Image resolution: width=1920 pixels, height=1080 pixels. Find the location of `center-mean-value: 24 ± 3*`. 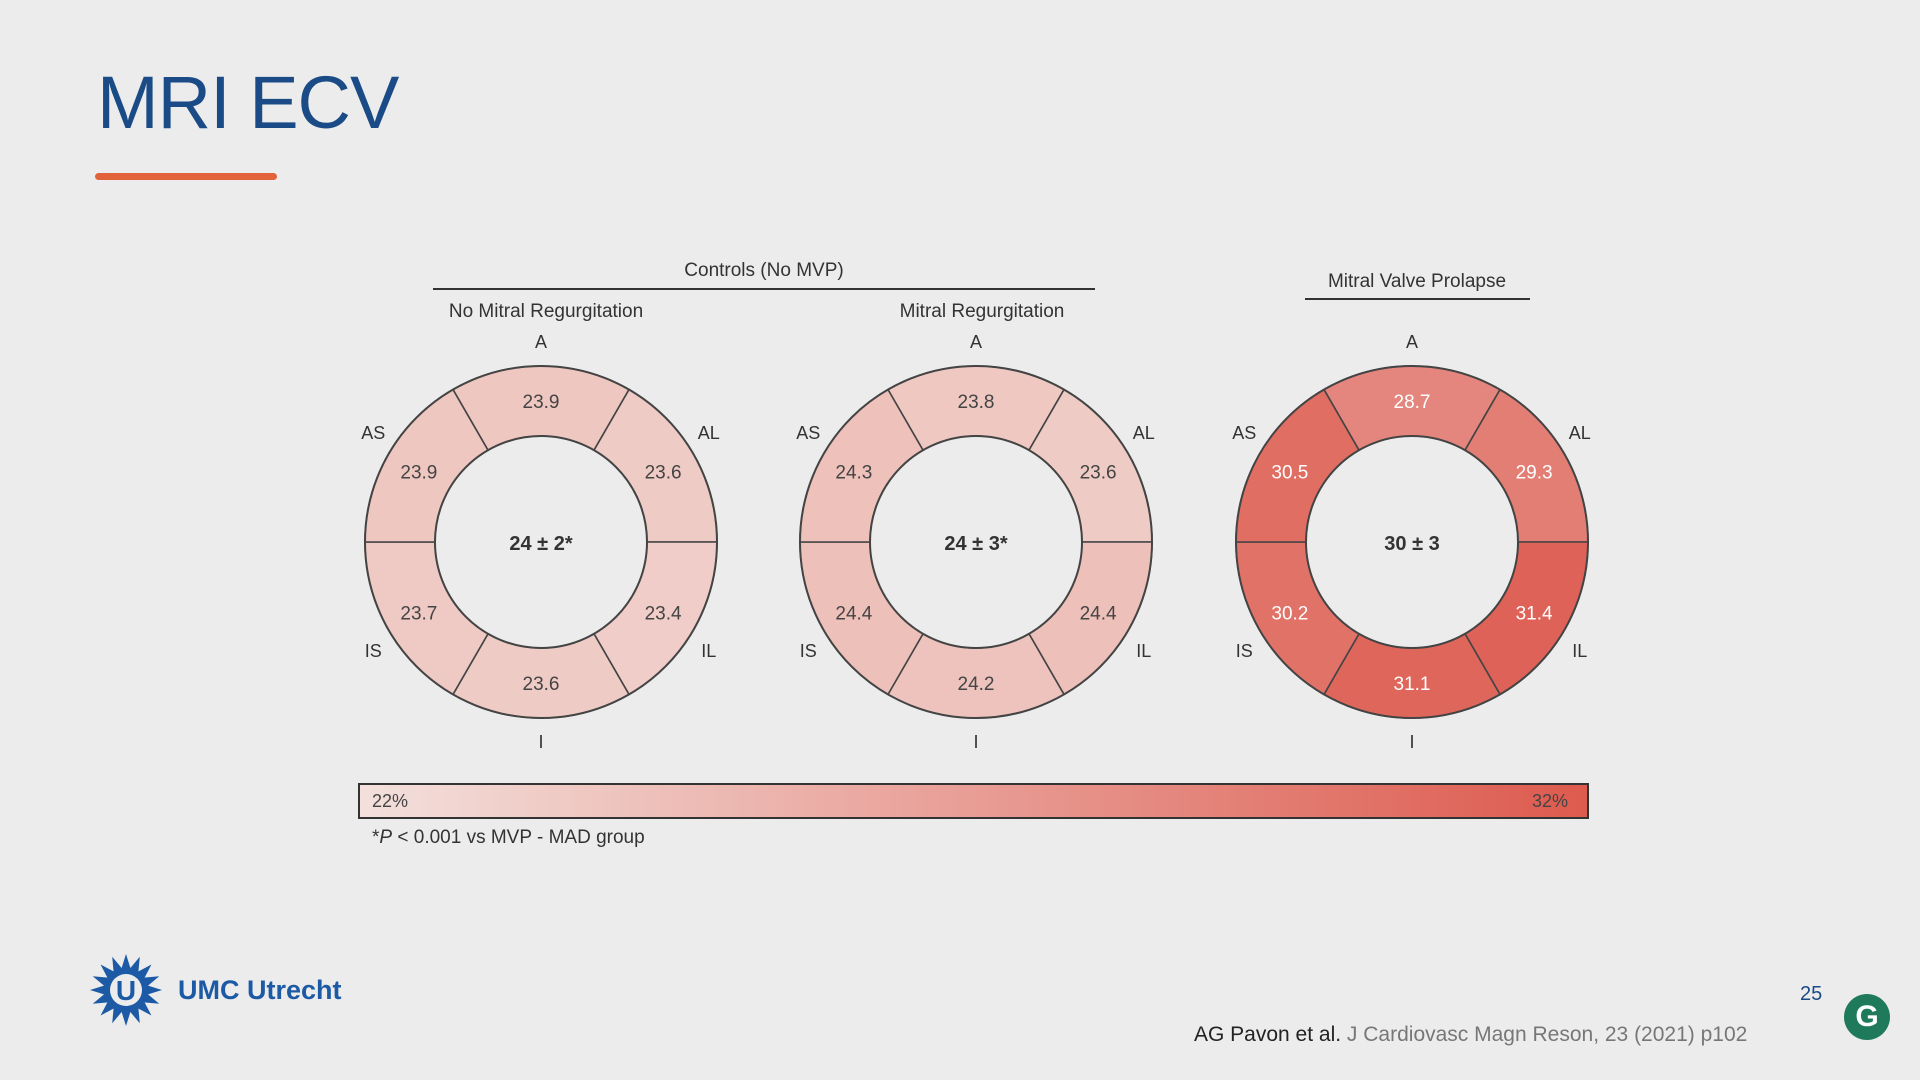

center-mean-value: 24 ± 3* is located at coordinates (975, 544).